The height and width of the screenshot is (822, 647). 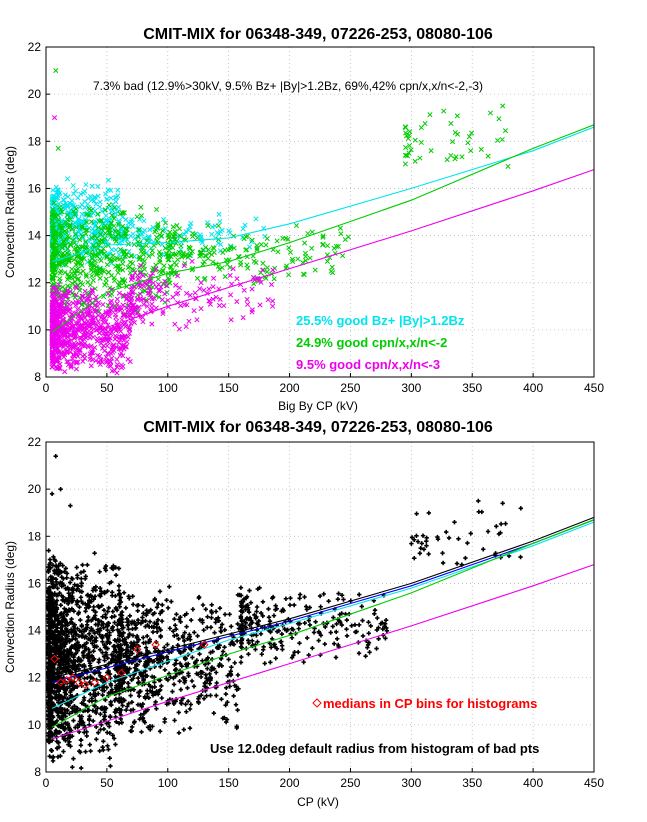 What do you see at coordinates (411, 388) in the screenshot?
I see `top-x-tick-label: 300` at bounding box center [411, 388].